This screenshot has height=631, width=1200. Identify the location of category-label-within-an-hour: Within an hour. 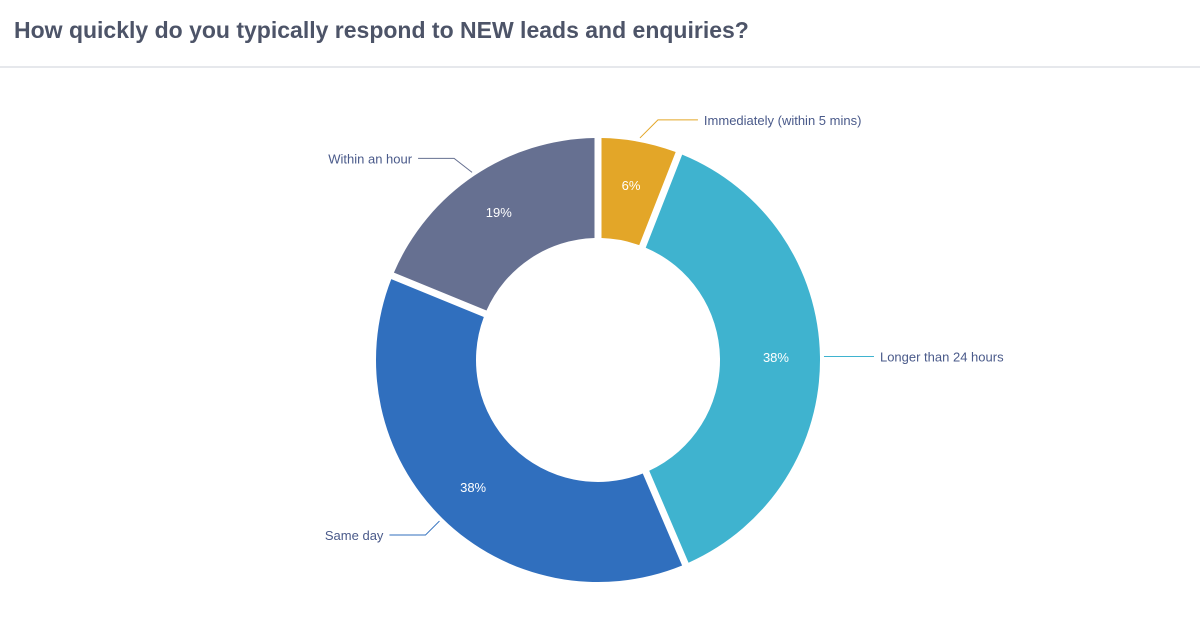
(370, 158).